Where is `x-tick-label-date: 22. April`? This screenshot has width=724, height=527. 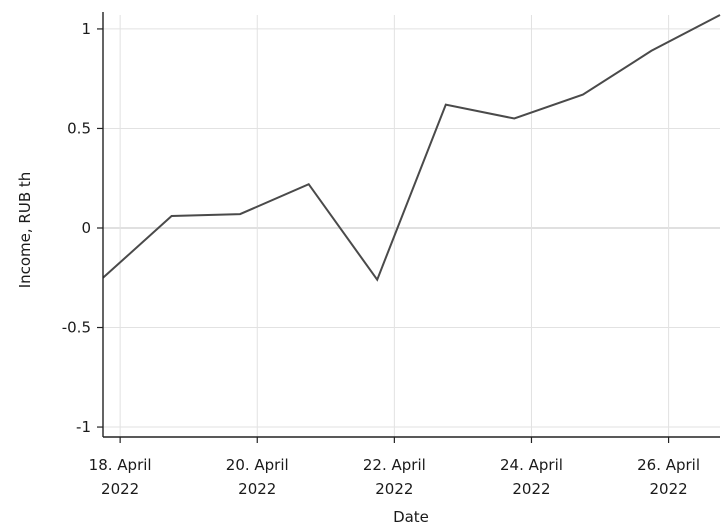 x-tick-label-date: 22. April is located at coordinates (394, 465).